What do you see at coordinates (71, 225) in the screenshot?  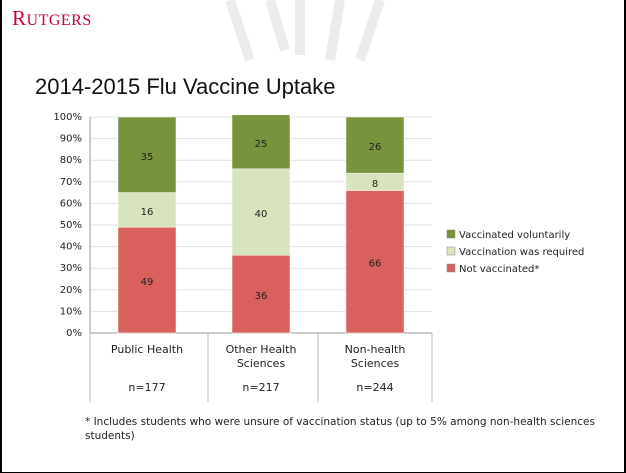 I see `y-tick-label: 50%` at bounding box center [71, 225].